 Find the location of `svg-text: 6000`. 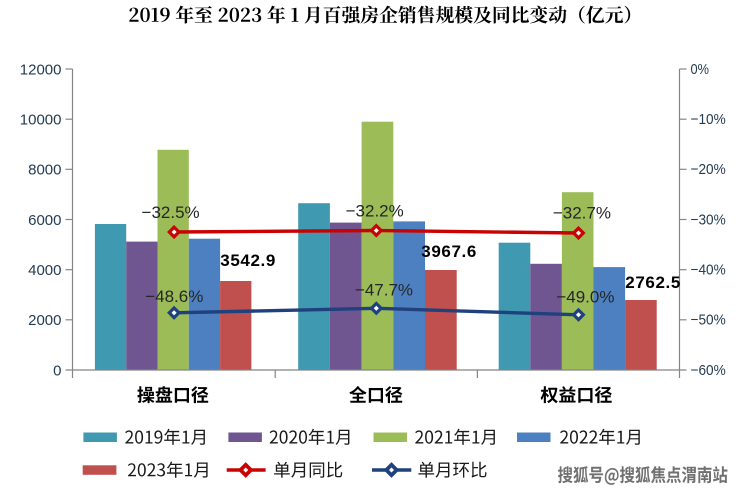

svg-text: 6000 is located at coordinates (44, 220).